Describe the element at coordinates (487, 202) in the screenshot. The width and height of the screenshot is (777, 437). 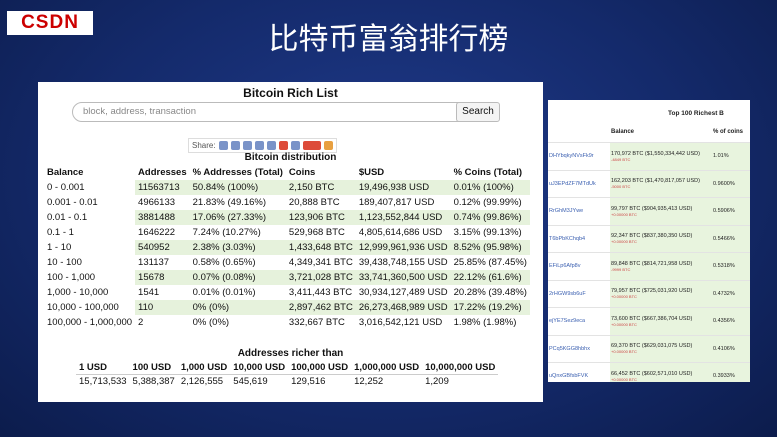
I see `table-cell: 0.12% (99.99%)` at that location.